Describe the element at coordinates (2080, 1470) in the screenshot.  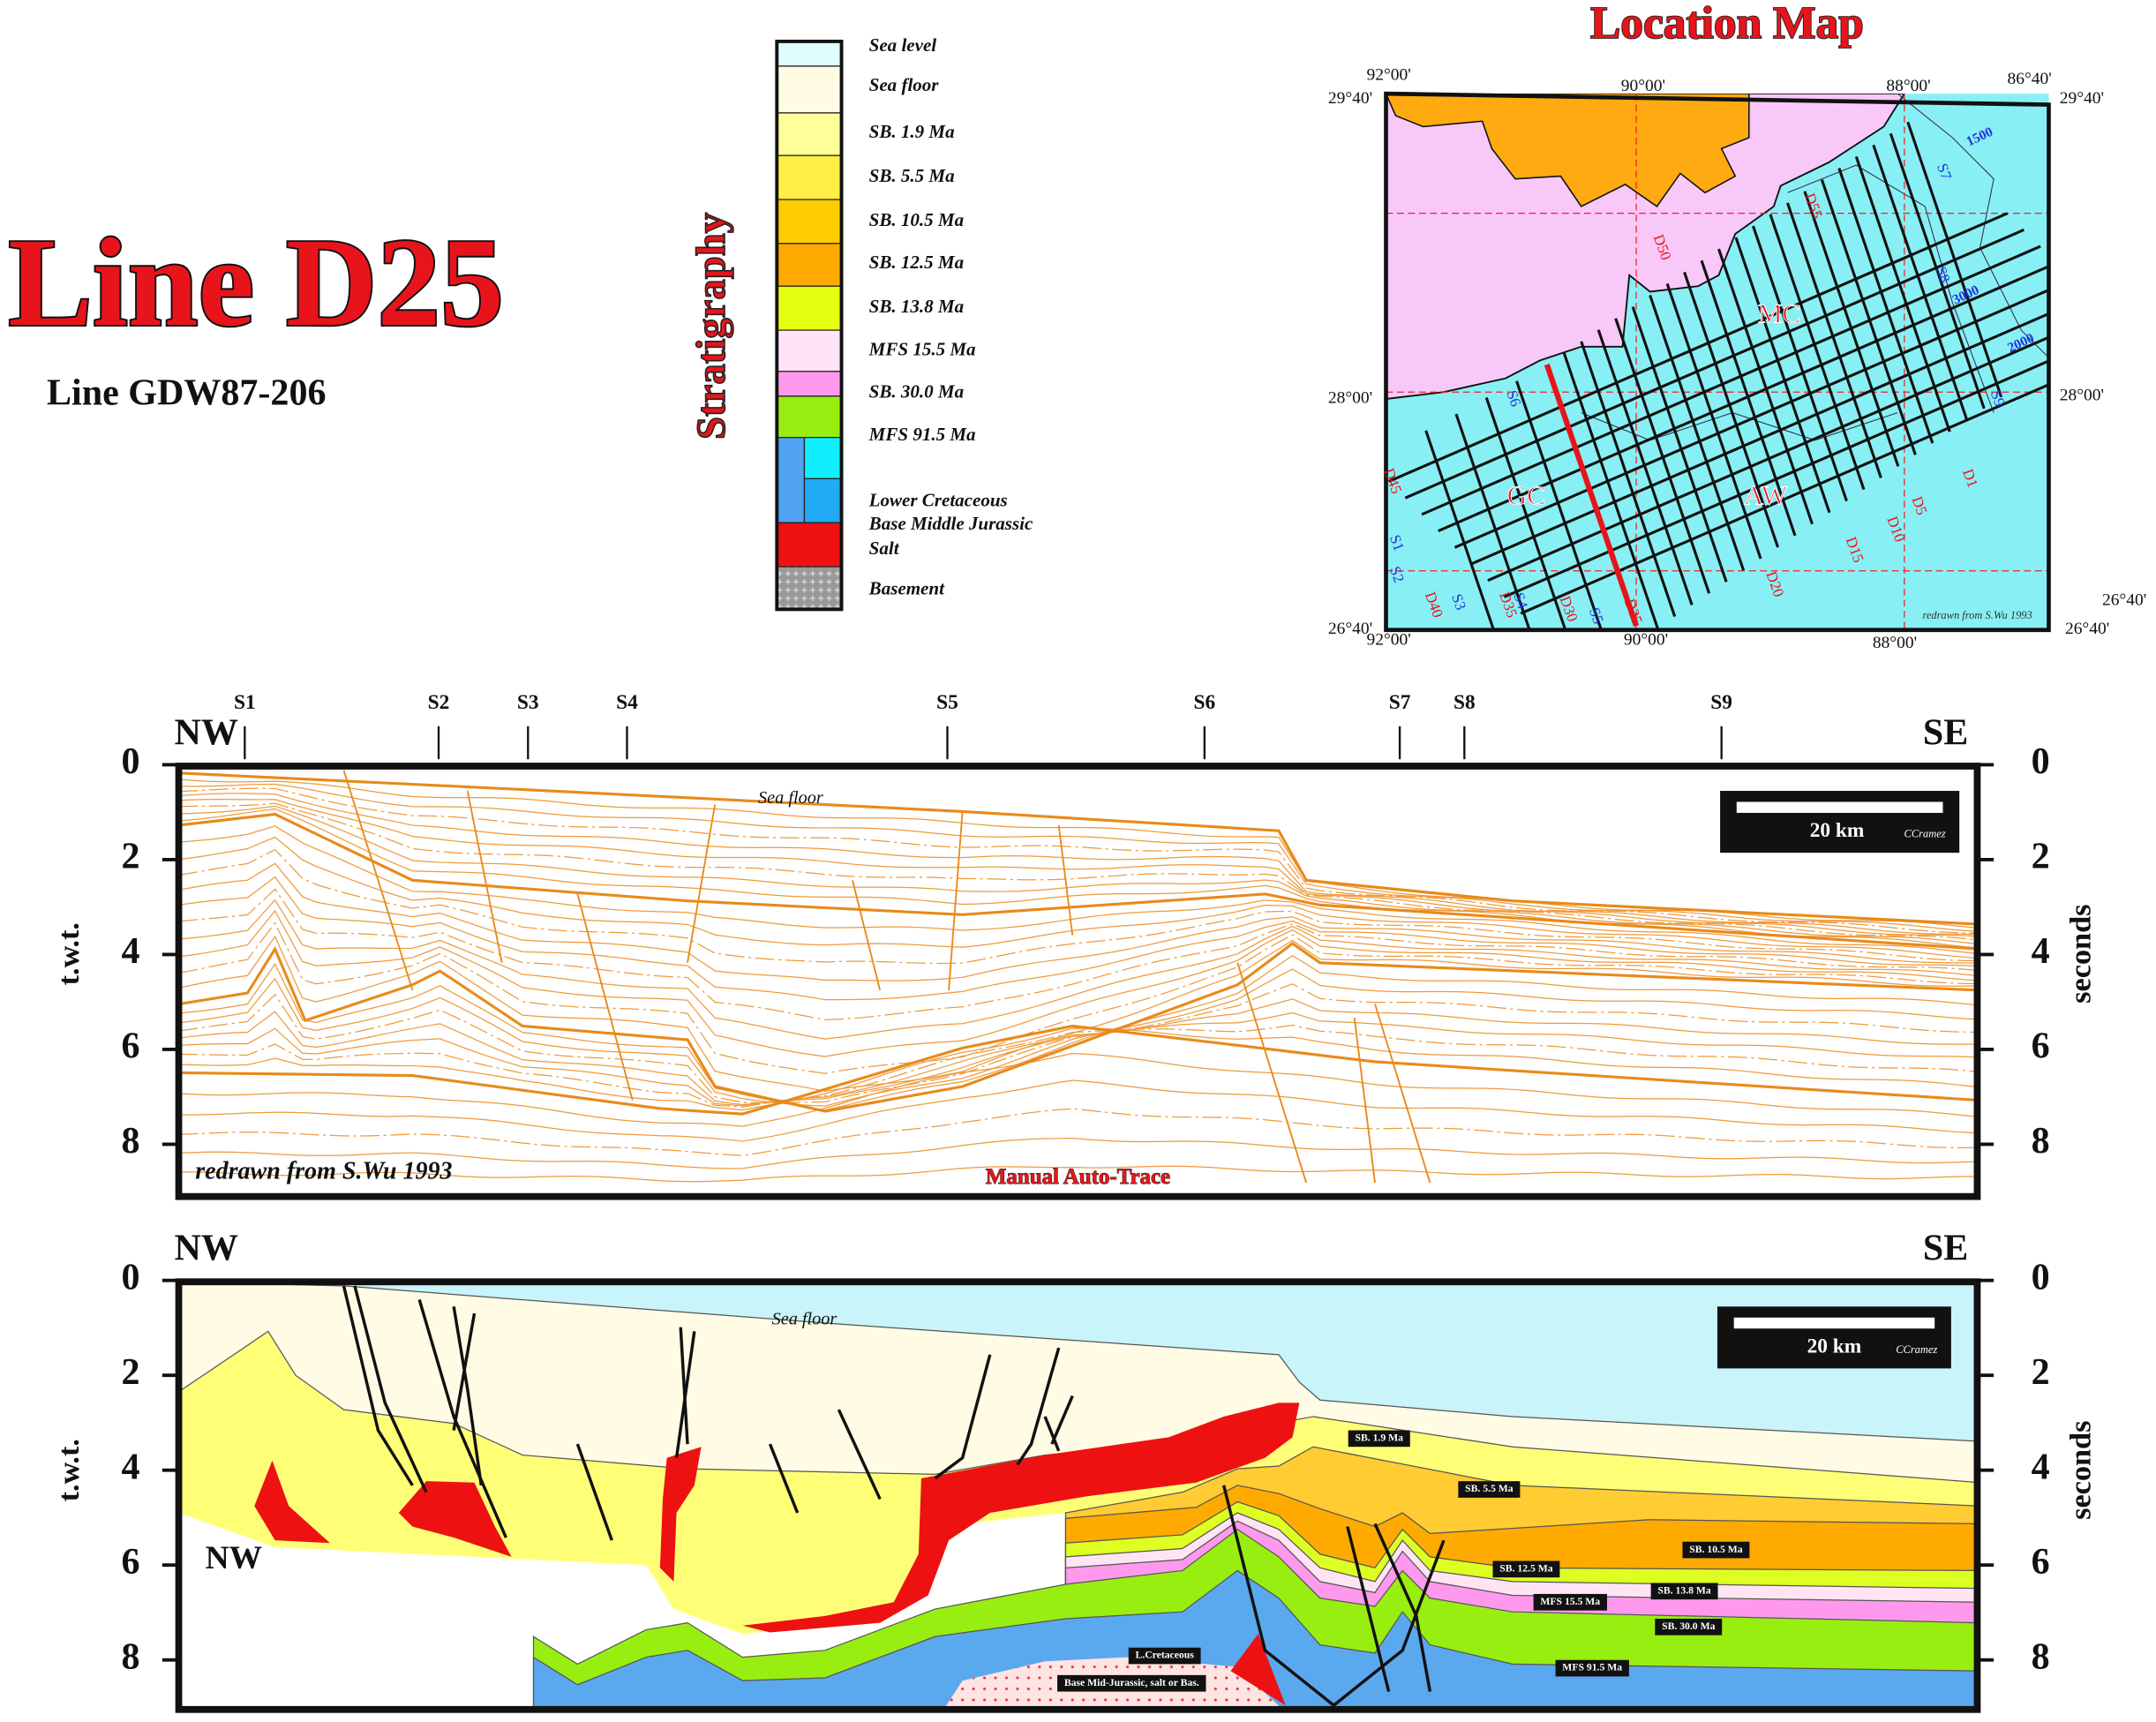
I see `axis-title: seconds` at that location.